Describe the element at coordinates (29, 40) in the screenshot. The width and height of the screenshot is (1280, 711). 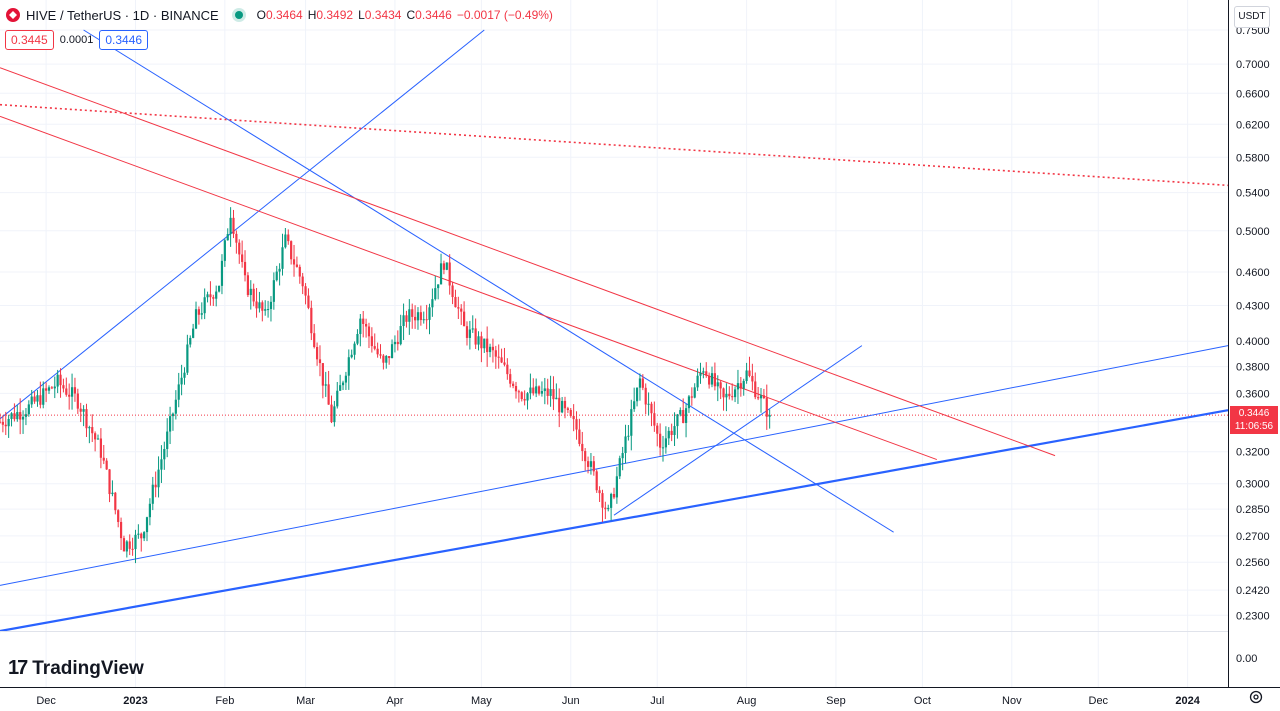
I see `sell-button: 0.3445` at that location.